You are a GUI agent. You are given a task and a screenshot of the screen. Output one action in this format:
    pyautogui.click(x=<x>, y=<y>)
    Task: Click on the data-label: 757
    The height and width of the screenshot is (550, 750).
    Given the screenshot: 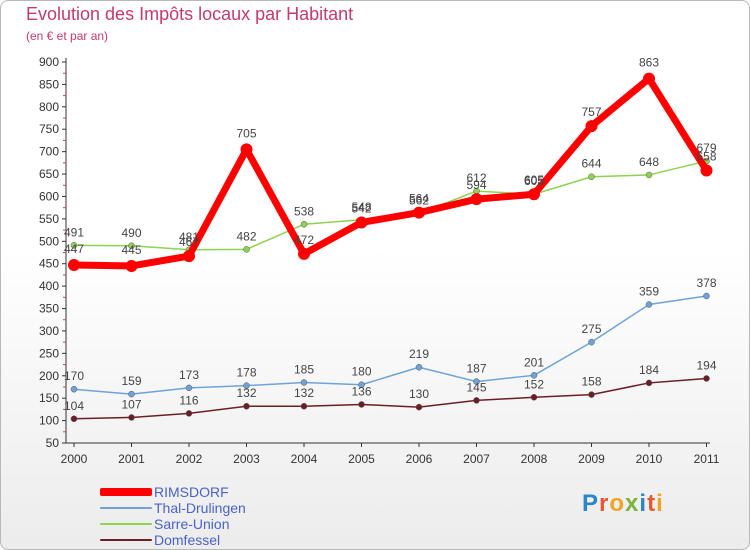 What is the action you would take?
    pyautogui.click(x=591, y=112)
    